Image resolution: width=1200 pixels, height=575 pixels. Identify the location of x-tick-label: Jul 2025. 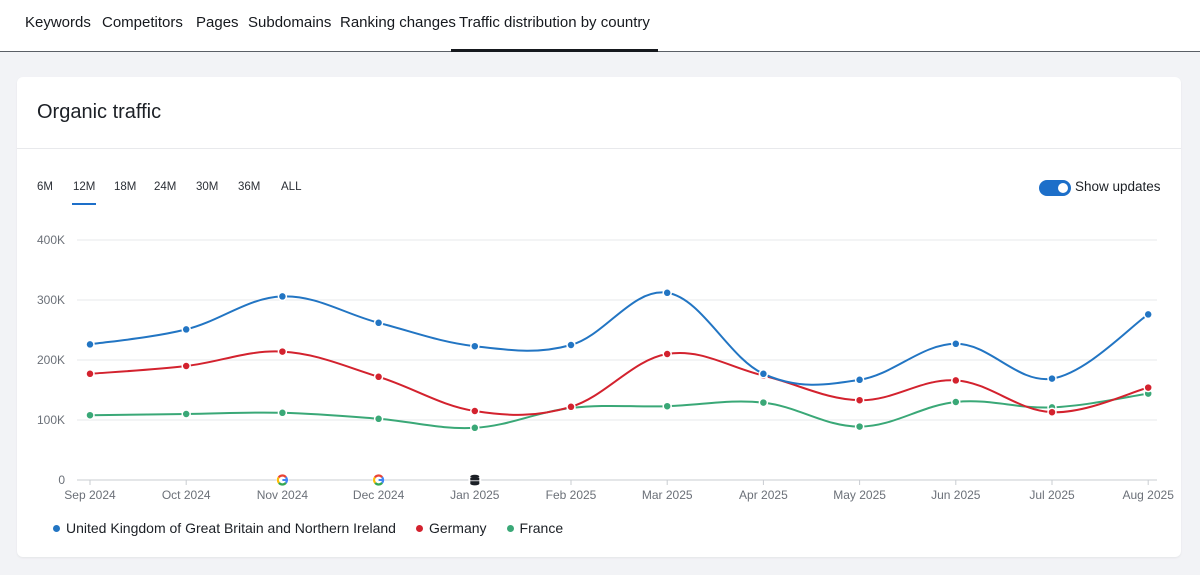
(1052, 495).